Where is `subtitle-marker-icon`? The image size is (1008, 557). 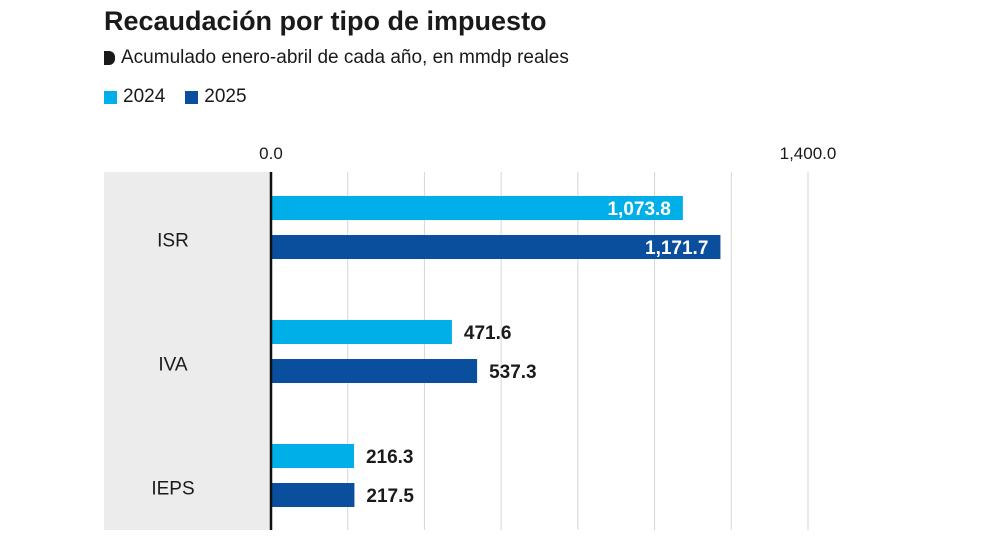
subtitle-marker-icon is located at coordinates (109, 58).